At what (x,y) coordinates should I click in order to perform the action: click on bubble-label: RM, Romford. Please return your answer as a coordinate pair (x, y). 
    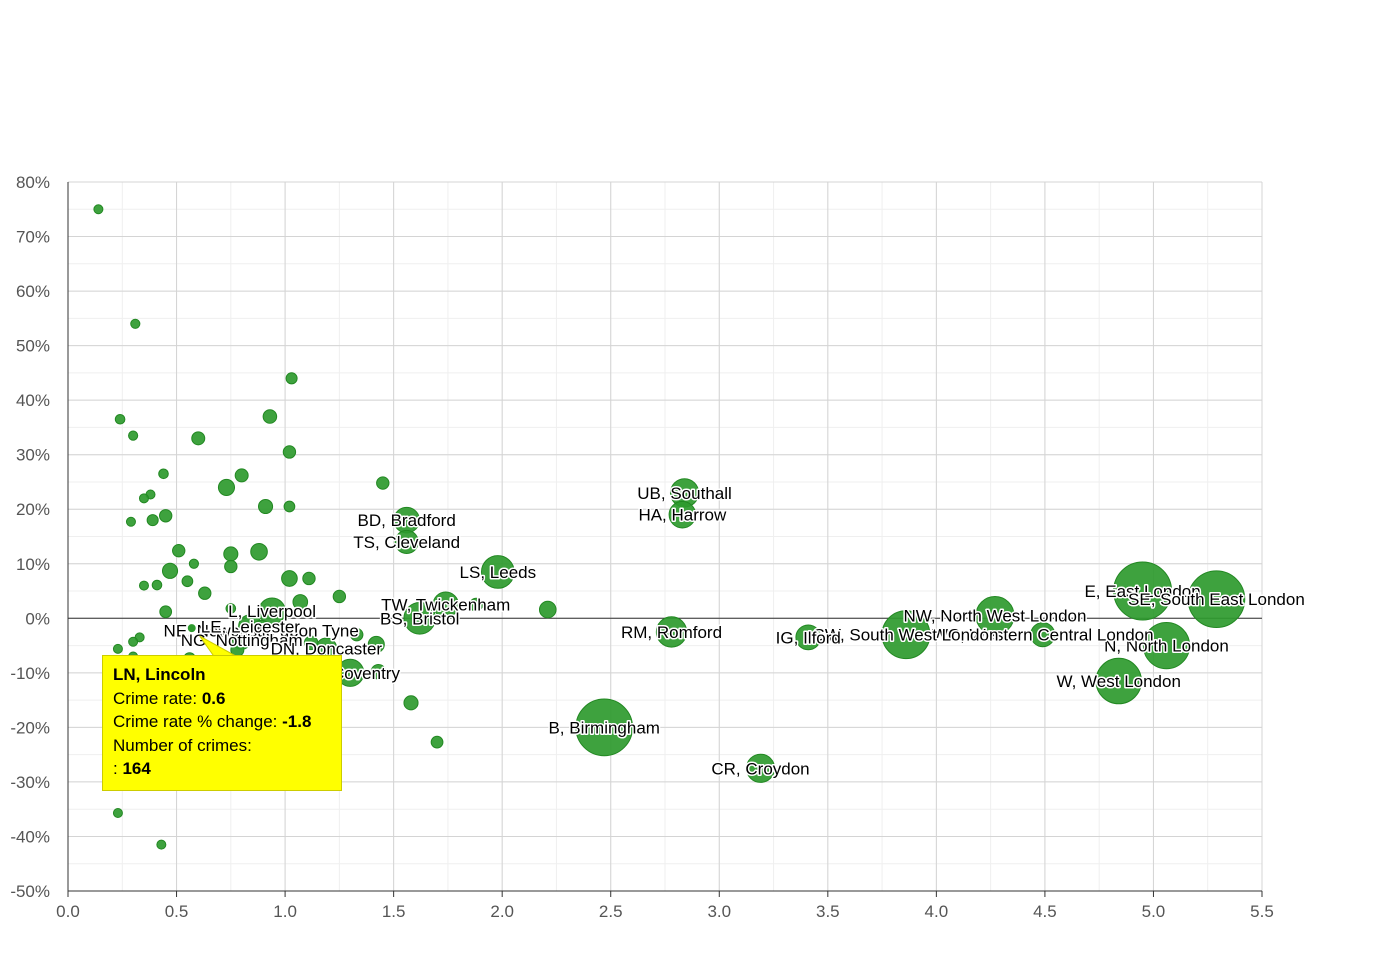
    Looking at the image, I should click on (671, 632).